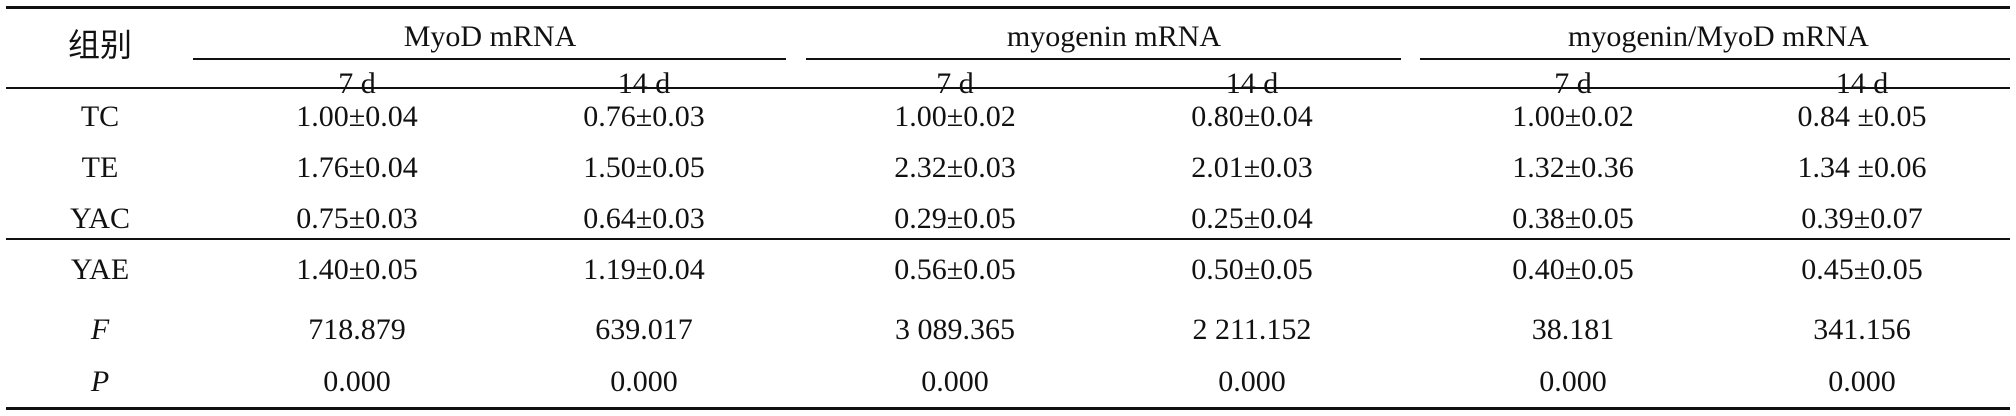 The width and height of the screenshot is (2016, 416). Describe the element at coordinates (100, 116) in the screenshot. I see `row-group-label: TC` at that location.